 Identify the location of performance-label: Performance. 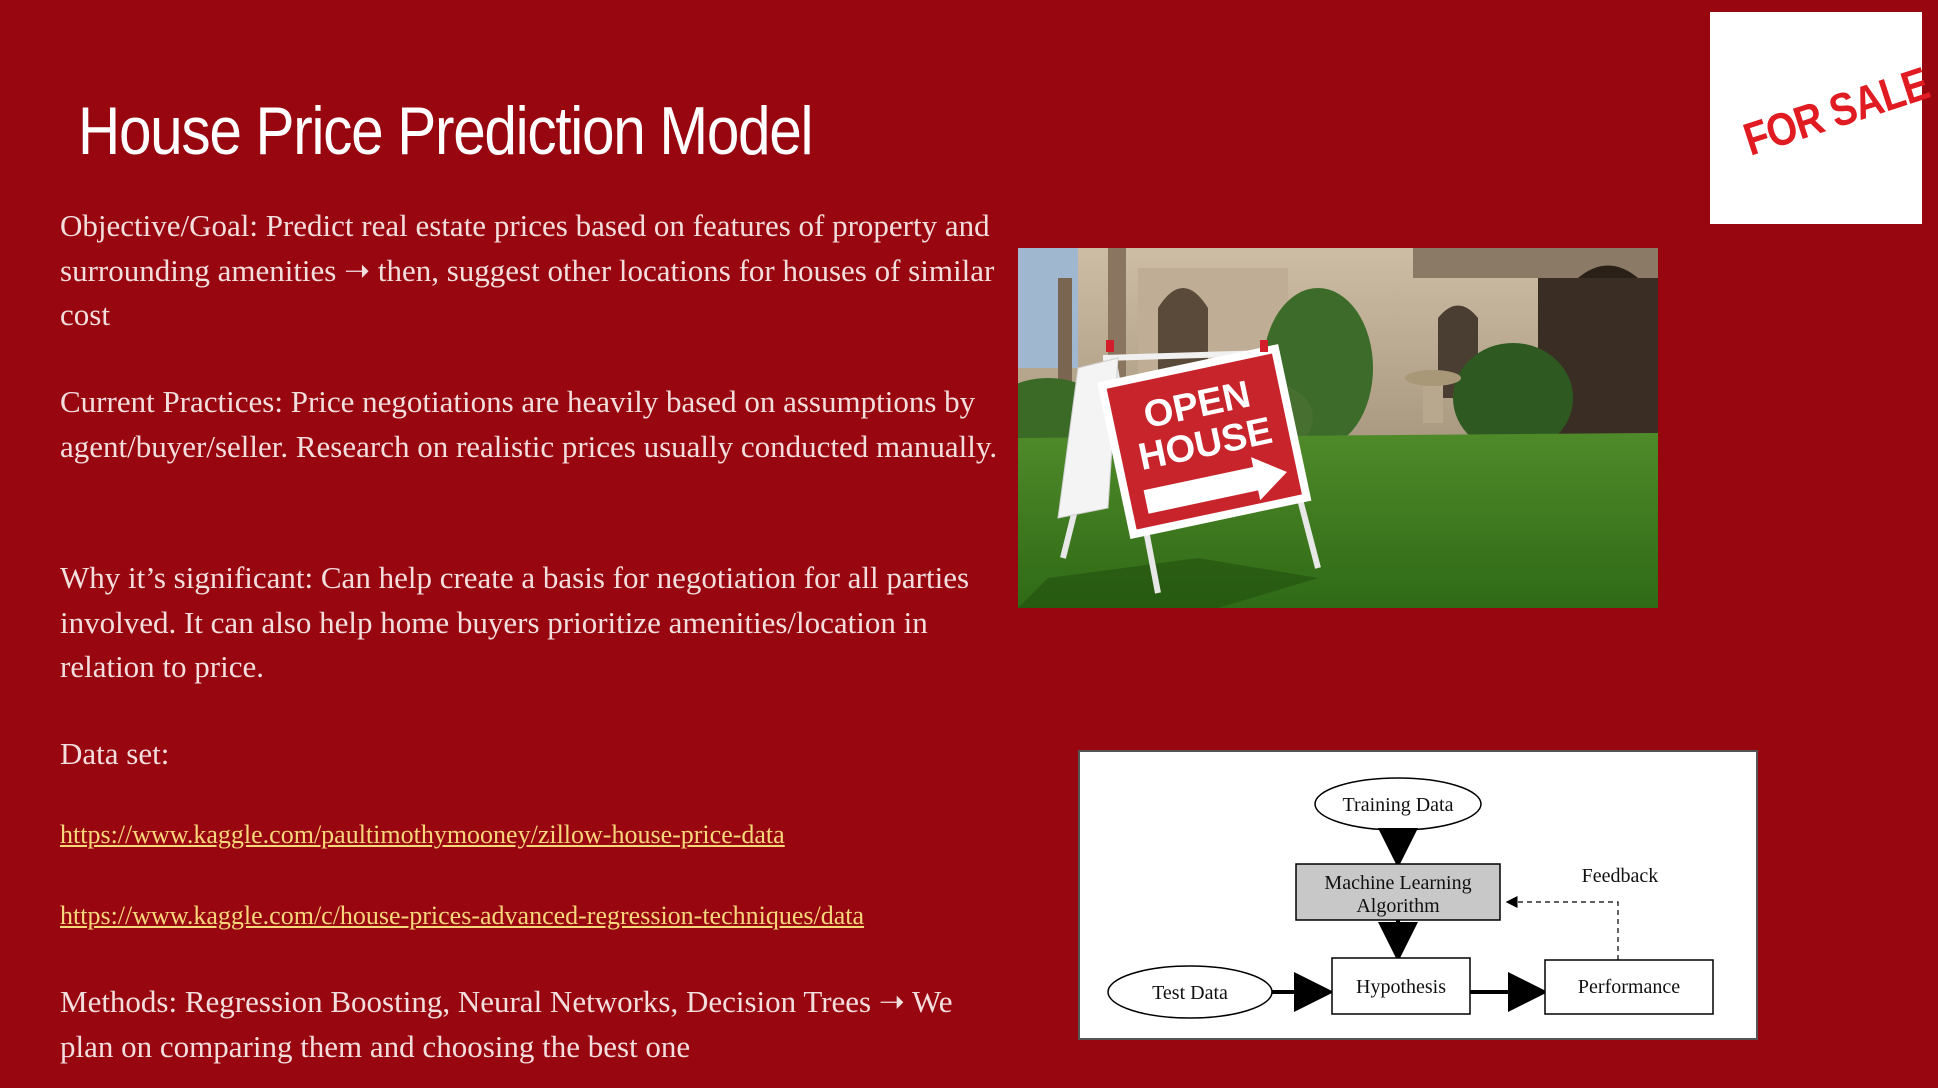
(1629, 987).